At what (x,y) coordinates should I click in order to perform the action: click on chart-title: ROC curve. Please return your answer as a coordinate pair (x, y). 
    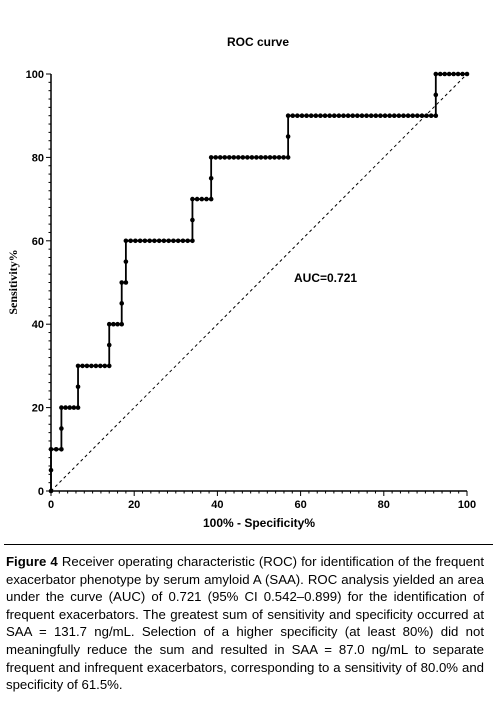
    Looking at the image, I should click on (258, 42).